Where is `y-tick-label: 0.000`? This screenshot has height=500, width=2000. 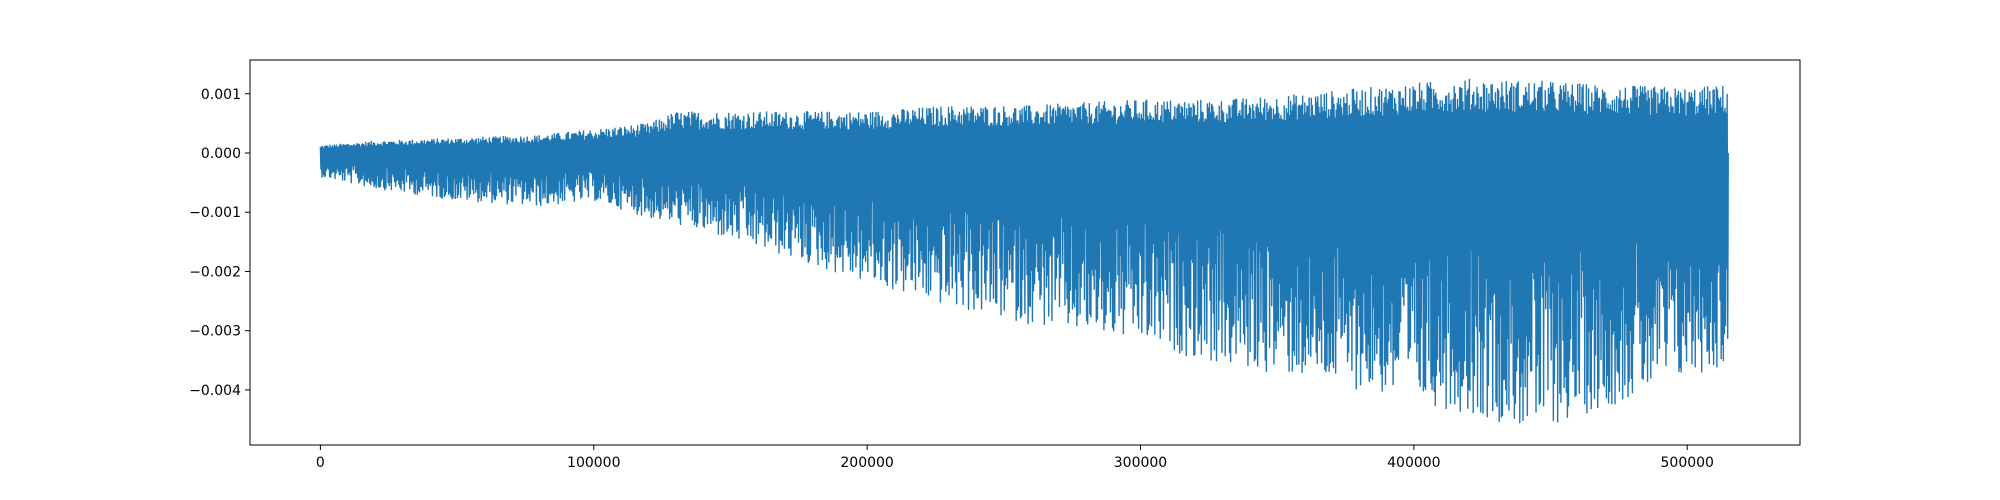
y-tick-label: 0.000 is located at coordinates (221, 154).